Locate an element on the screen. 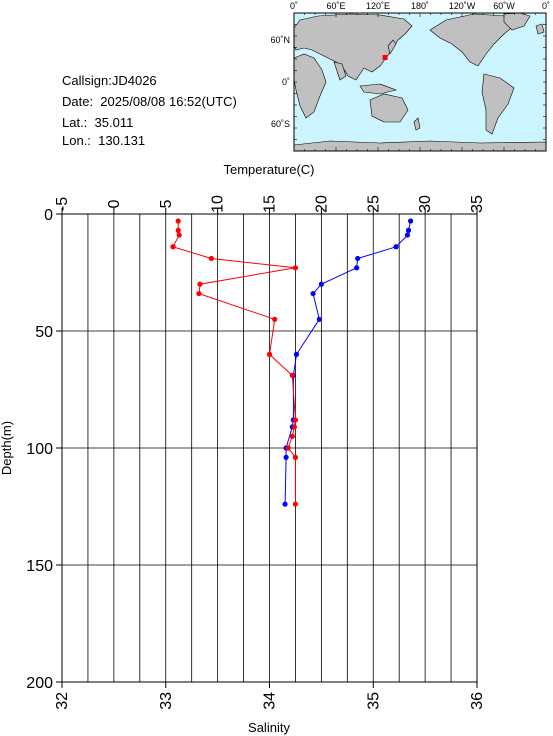 The width and height of the screenshot is (553, 736). map-land-north-america is located at coordinates (473, 40).